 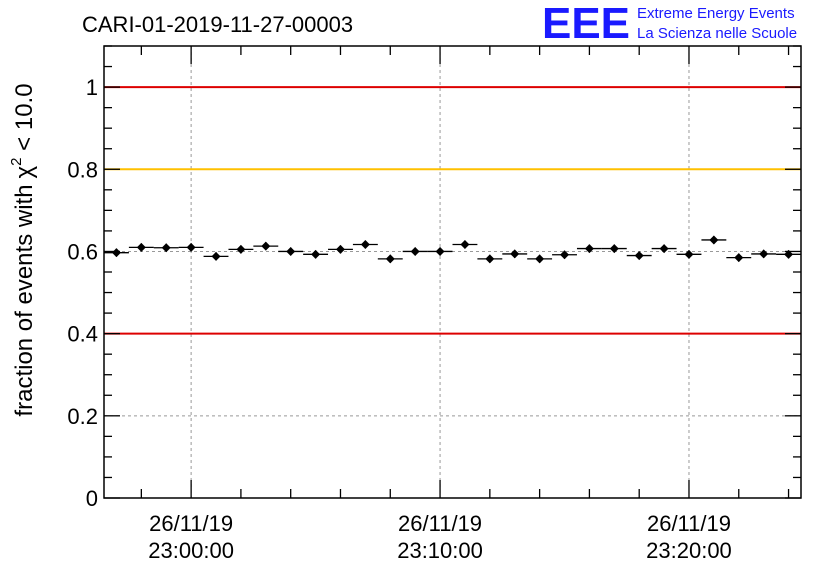 What do you see at coordinates (440, 550) in the screenshot?
I see `x-tick-label-time: 23:10:00` at bounding box center [440, 550].